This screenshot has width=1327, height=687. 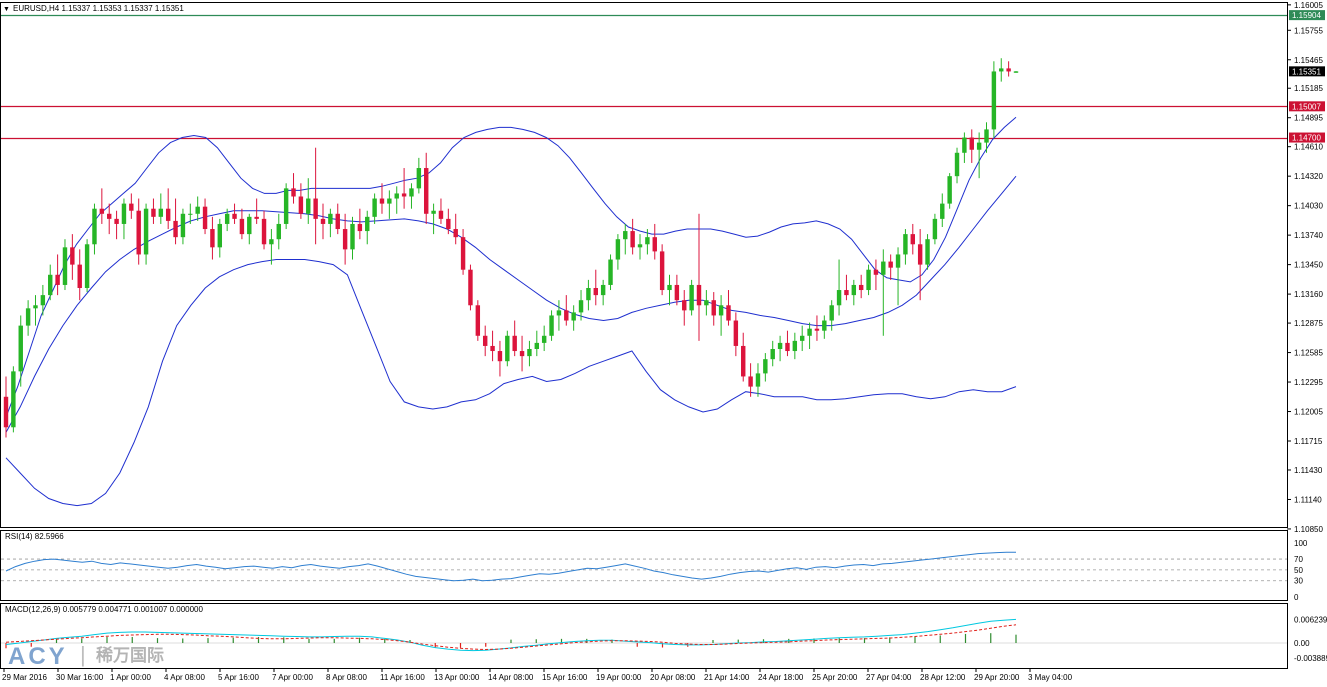 I want to click on rsi-tick-label: 50, so click(x=1298, y=570).